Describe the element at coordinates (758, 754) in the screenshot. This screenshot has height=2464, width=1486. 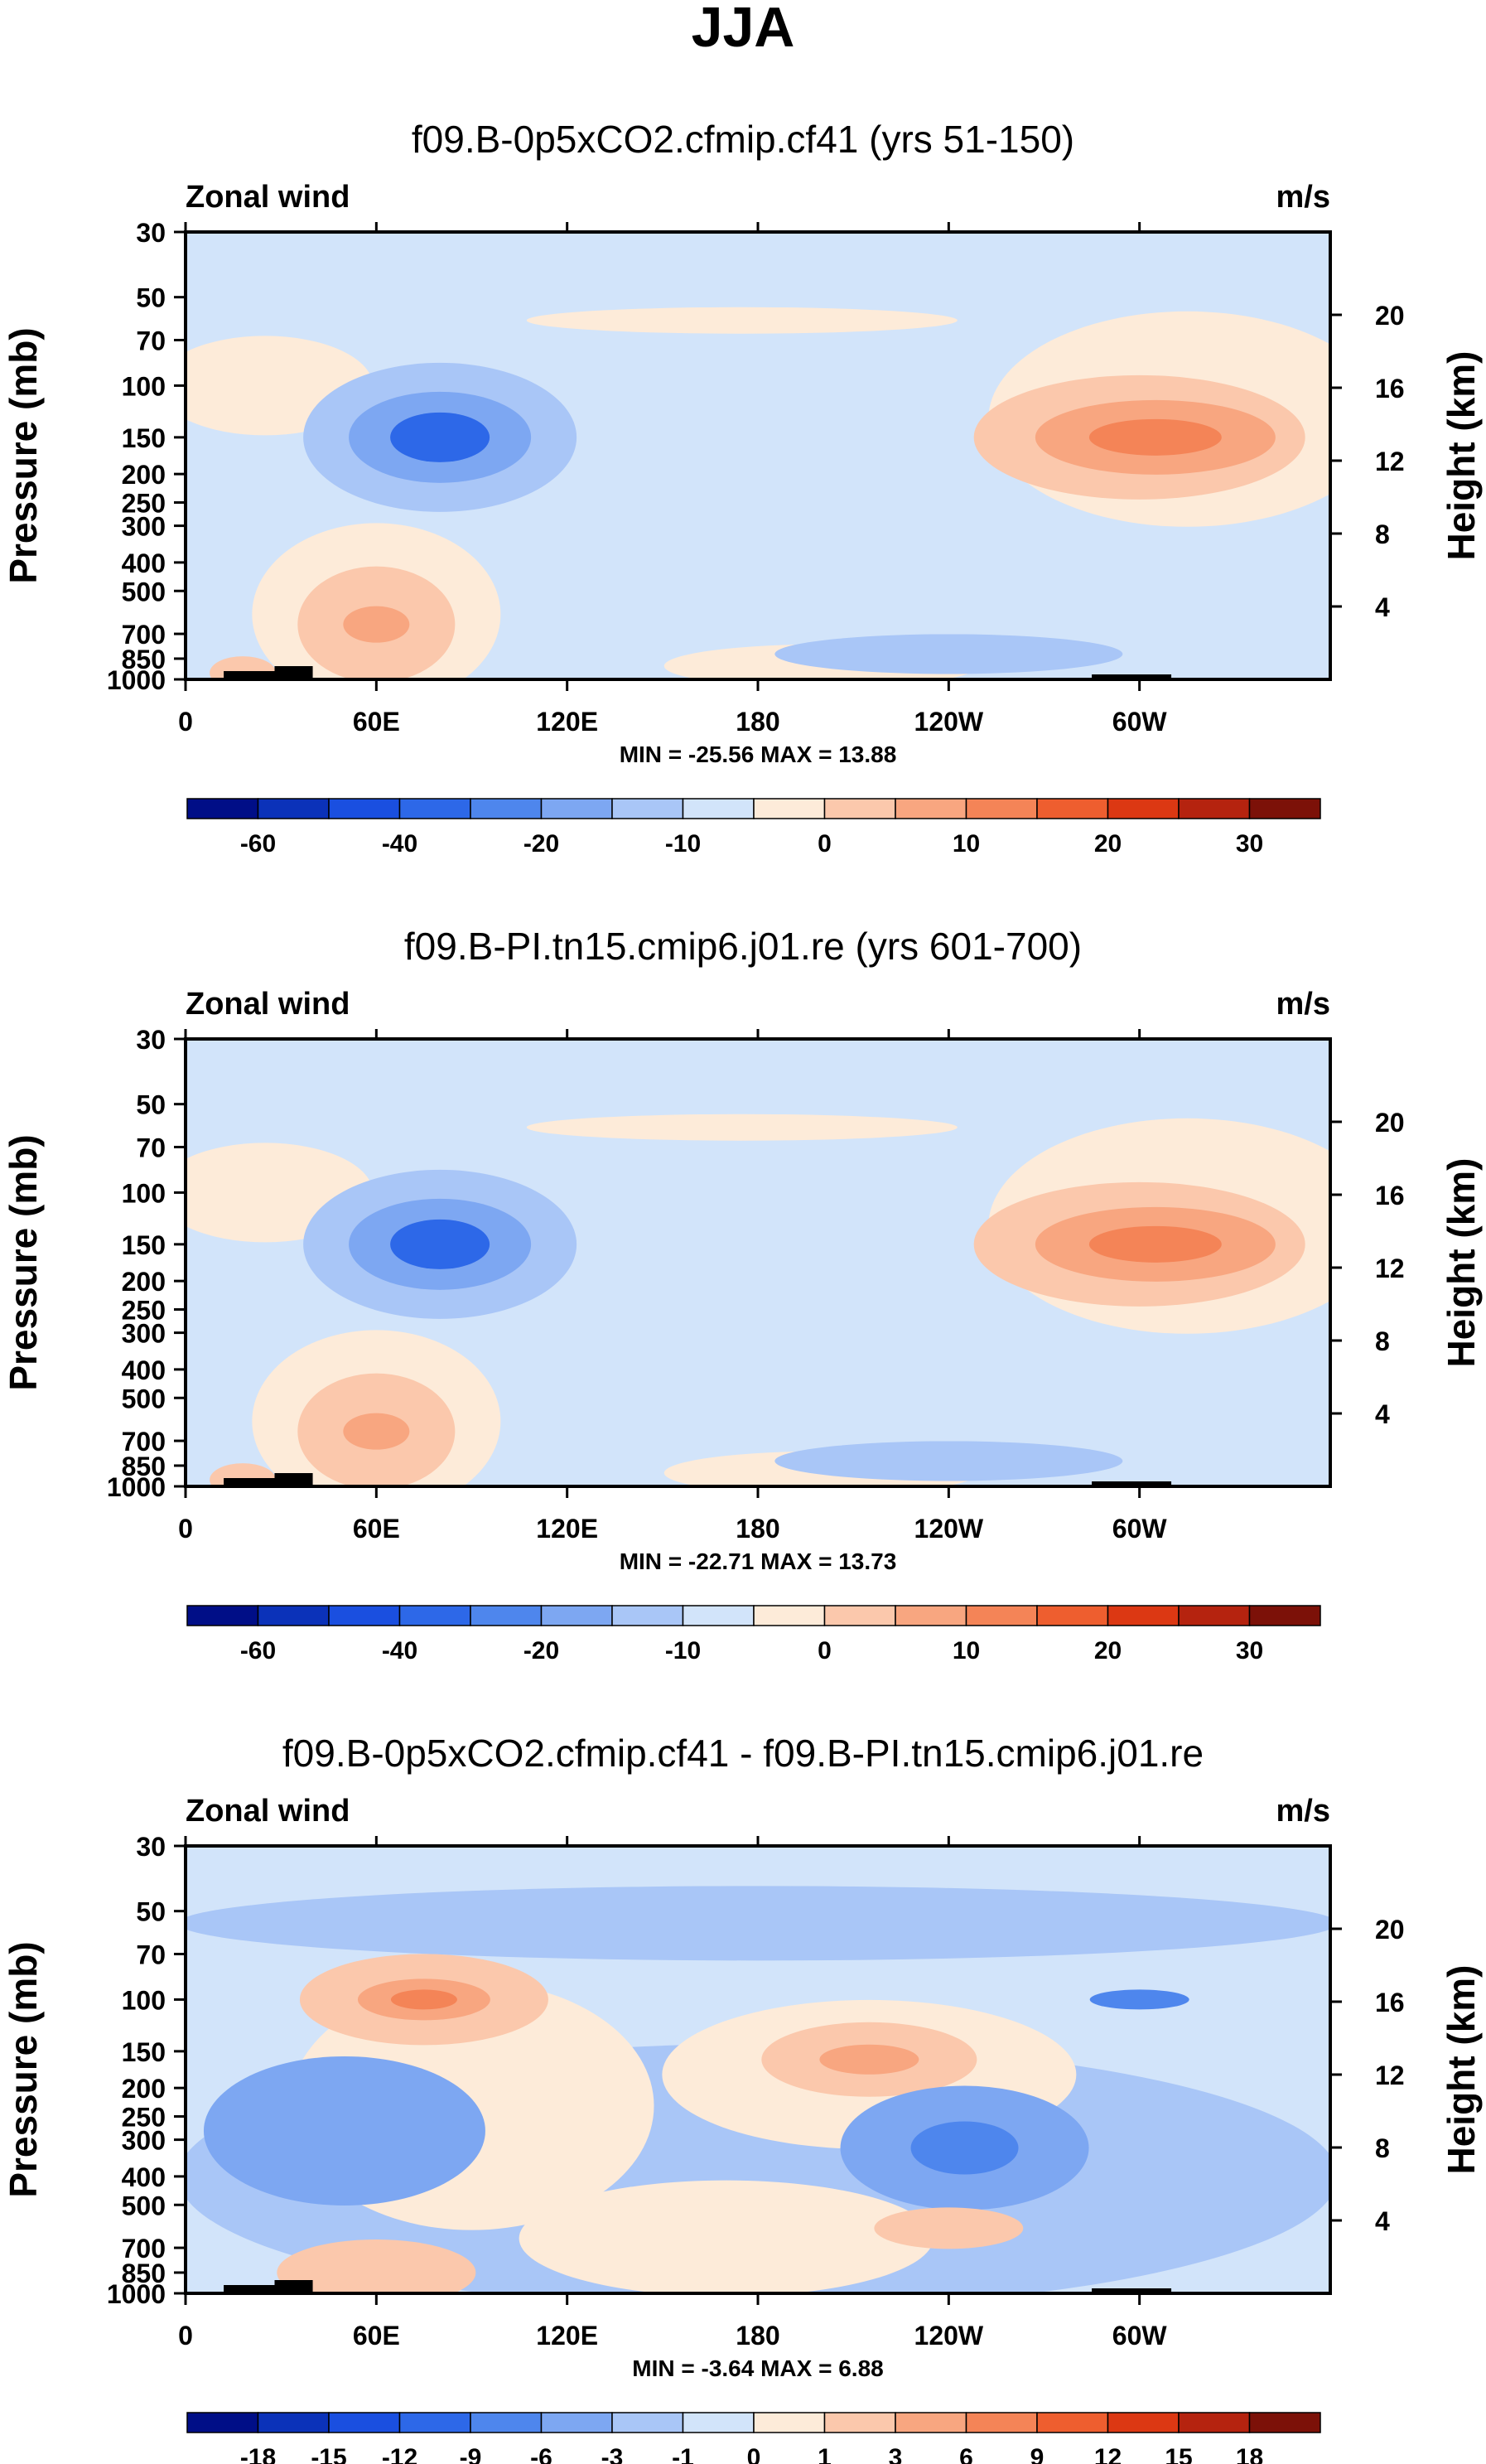
I see `min-max: MIN = -25.56 MAX = 13.88` at that location.